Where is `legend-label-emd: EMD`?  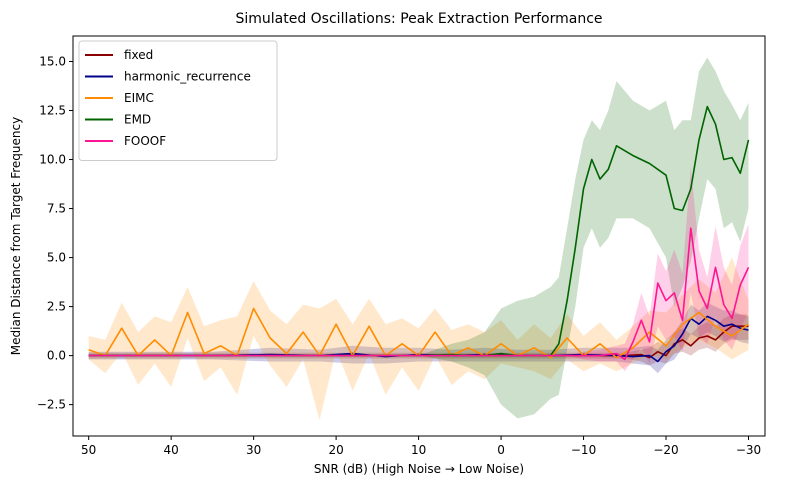 legend-label-emd: EMD is located at coordinates (137, 120).